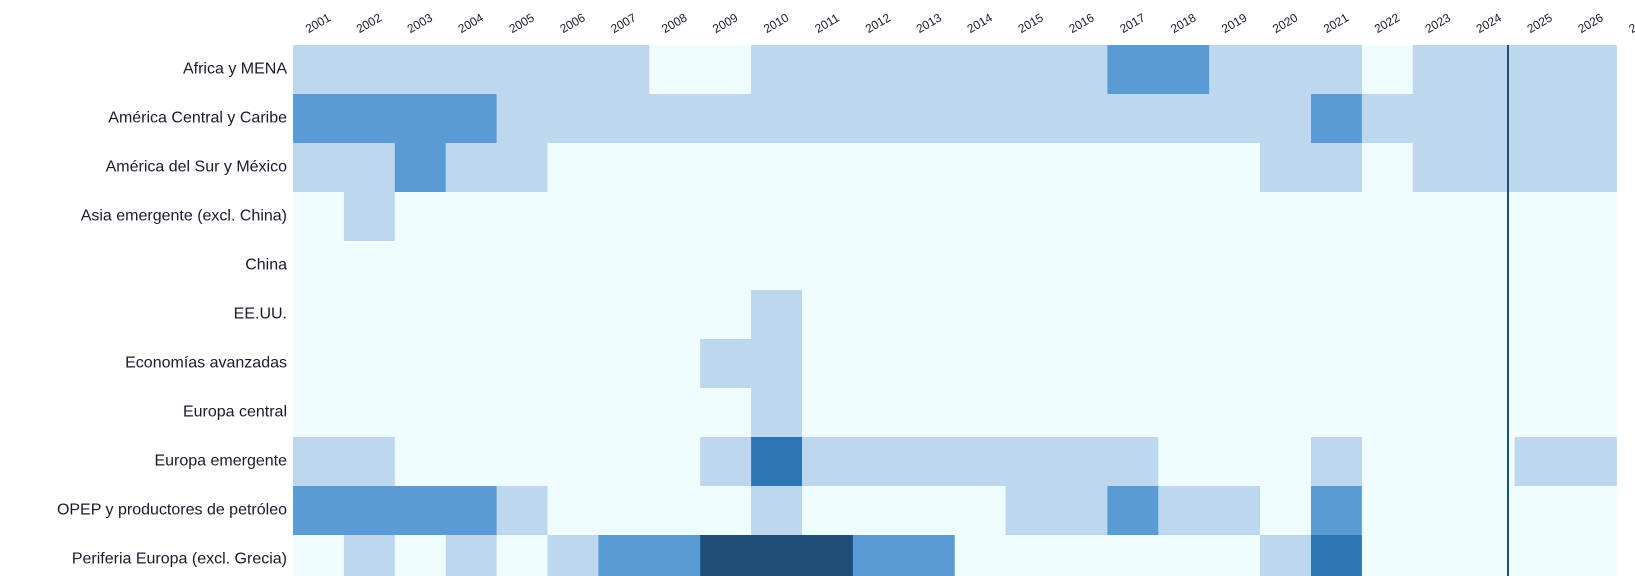  Describe the element at coordinates (929, 23) in the screenshot. I see `x-tick-label: 2013` at that location.